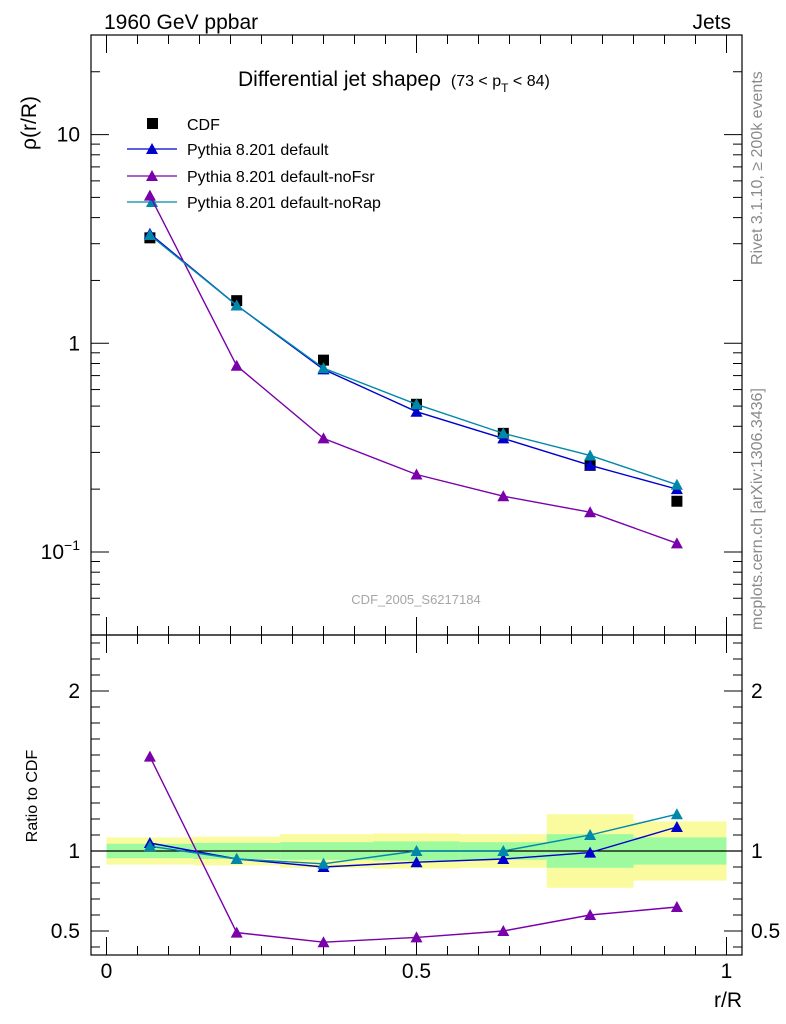 The height and width of the screenshot is (1024, 786). Describe the element at coordinates (757, 691) in the screenshot. I see `ratio-y-tick-label-right: 2` at that location.